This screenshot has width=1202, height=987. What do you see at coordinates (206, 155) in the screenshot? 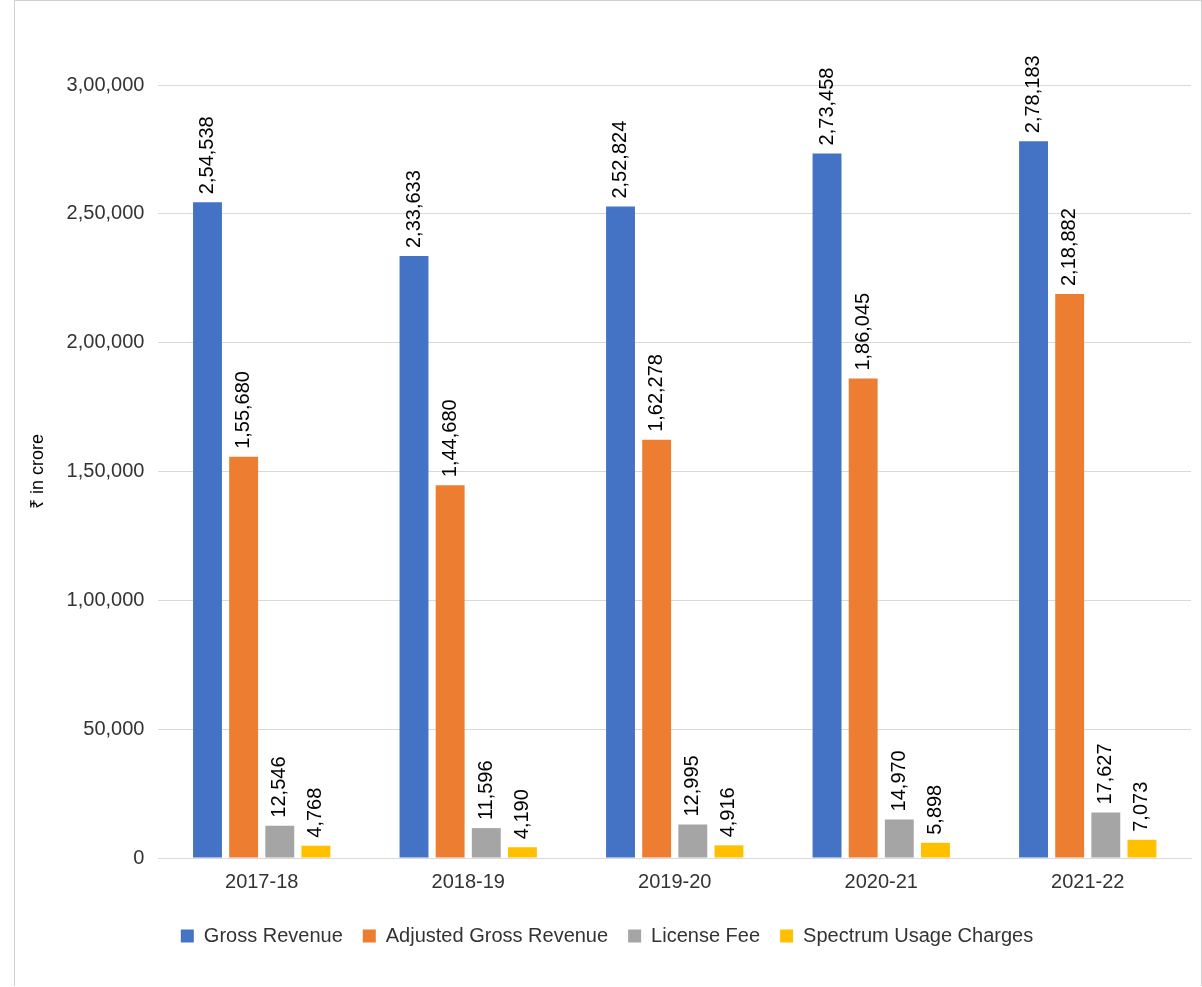
I see `data-label: 2,54,538` at bounding box center [206, 155].